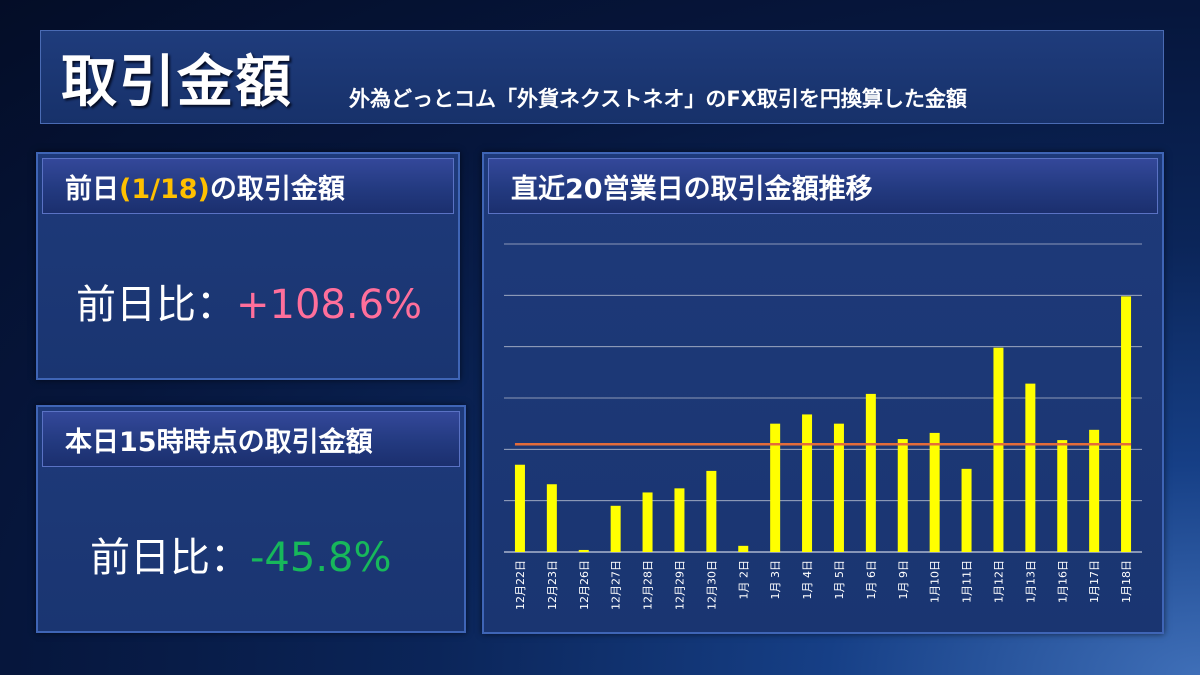  Describe the element at coordinates (277, 189) in the screenshot. I see `prev-title-suffix: の取引金額` at that location.